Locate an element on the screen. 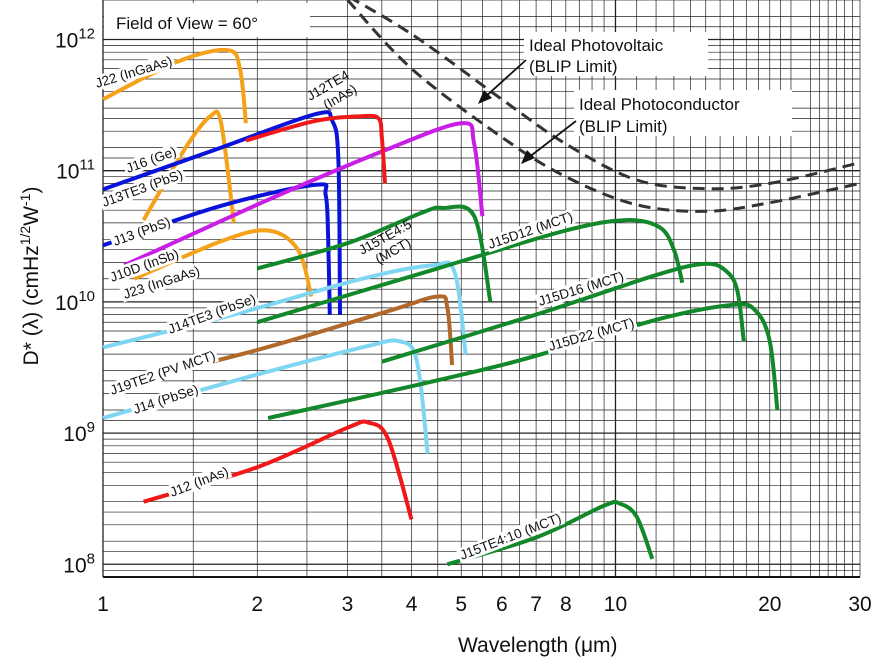 This screenshot has height=670, width=882. x-tick-label: 7 is located at coordinates (536, 604).